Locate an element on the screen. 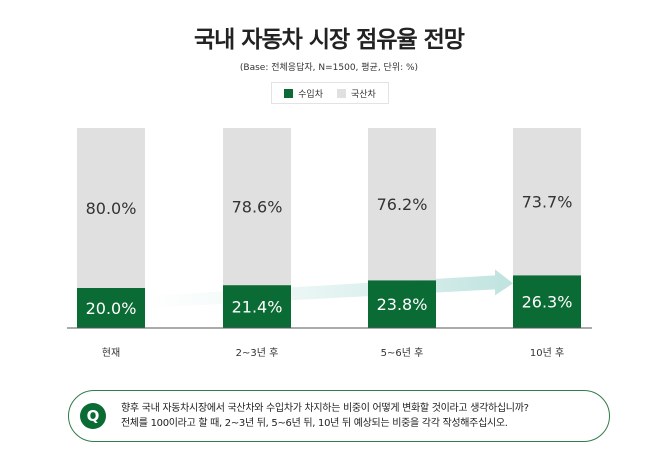  legend-swatch-domestic is located at coordinates (341, 93).